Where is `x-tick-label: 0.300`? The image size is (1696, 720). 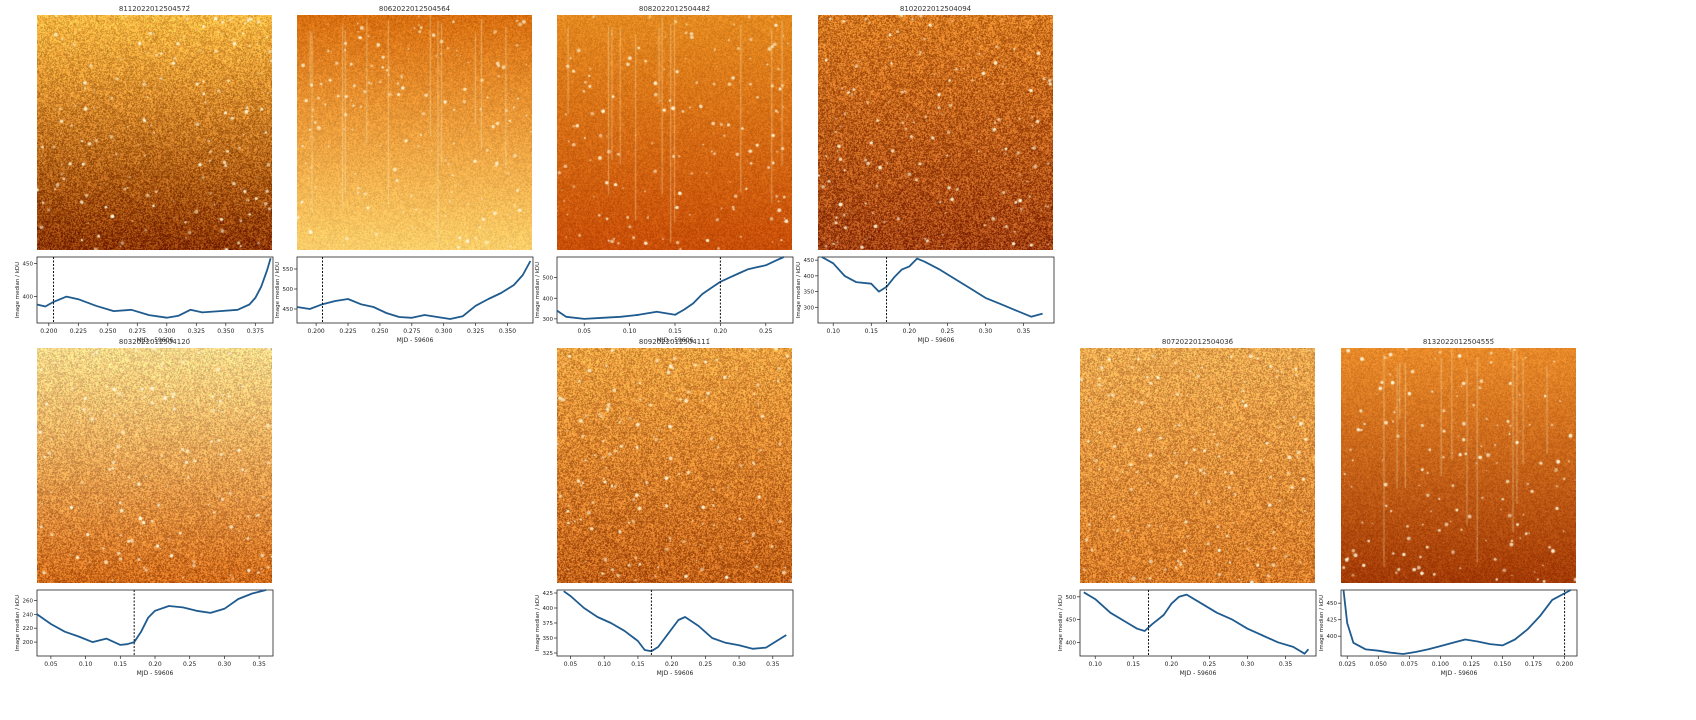 x-tick-label: 0.300 is located at coordinates (166, 331).